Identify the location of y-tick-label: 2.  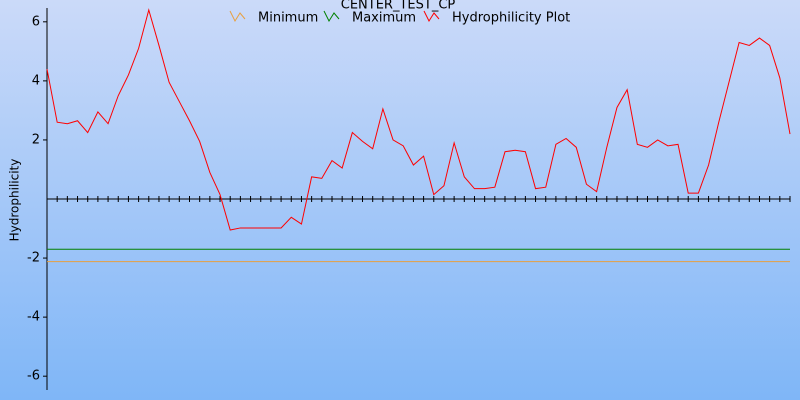
(36, 139).